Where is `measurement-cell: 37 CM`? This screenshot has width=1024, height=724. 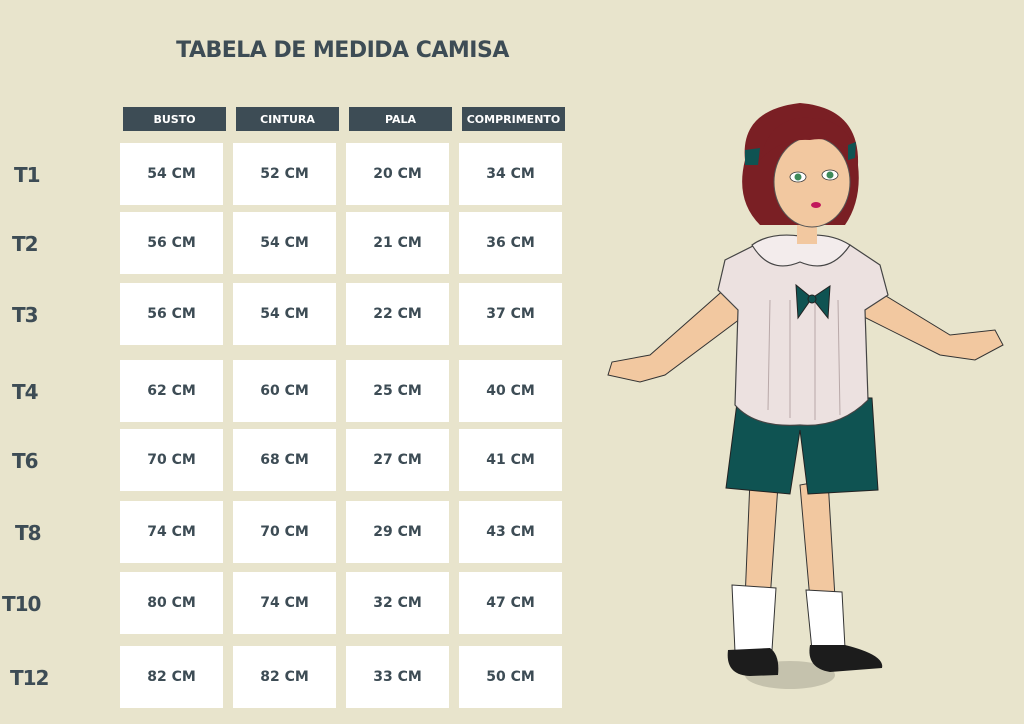
measurement-cell: 37 CM is located at coordinates (510, 314).